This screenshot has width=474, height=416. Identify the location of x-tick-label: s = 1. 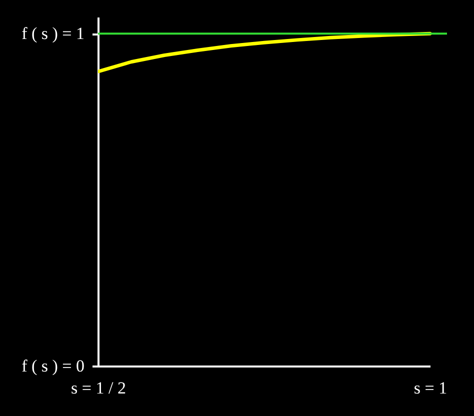
(431, 388).